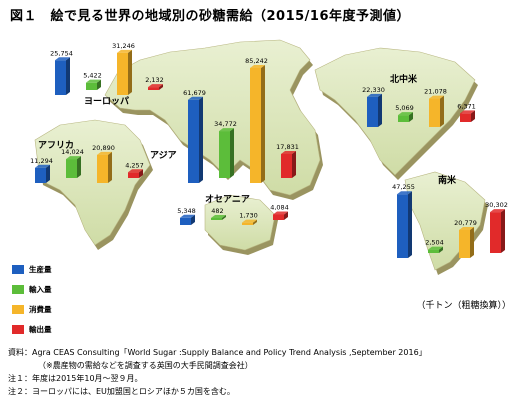 The width and height of the screenshot is (529, 409). What do you see at coordinates (154, 80) in the screenshot?
I see `value-label-europe-export: 2,132` at bounding box center [154, 80].